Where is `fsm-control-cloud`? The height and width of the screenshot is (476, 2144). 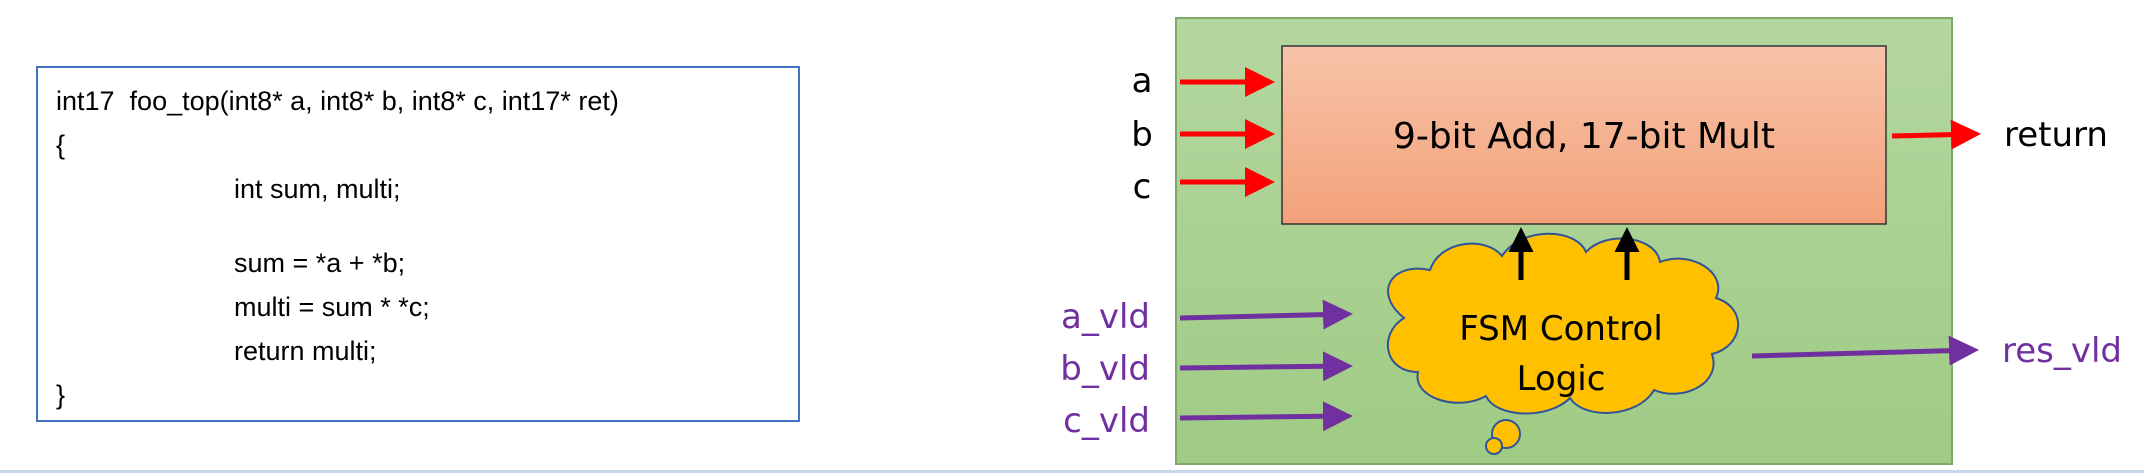 fsm-control-cloud is located at coordinates (1563, 343).